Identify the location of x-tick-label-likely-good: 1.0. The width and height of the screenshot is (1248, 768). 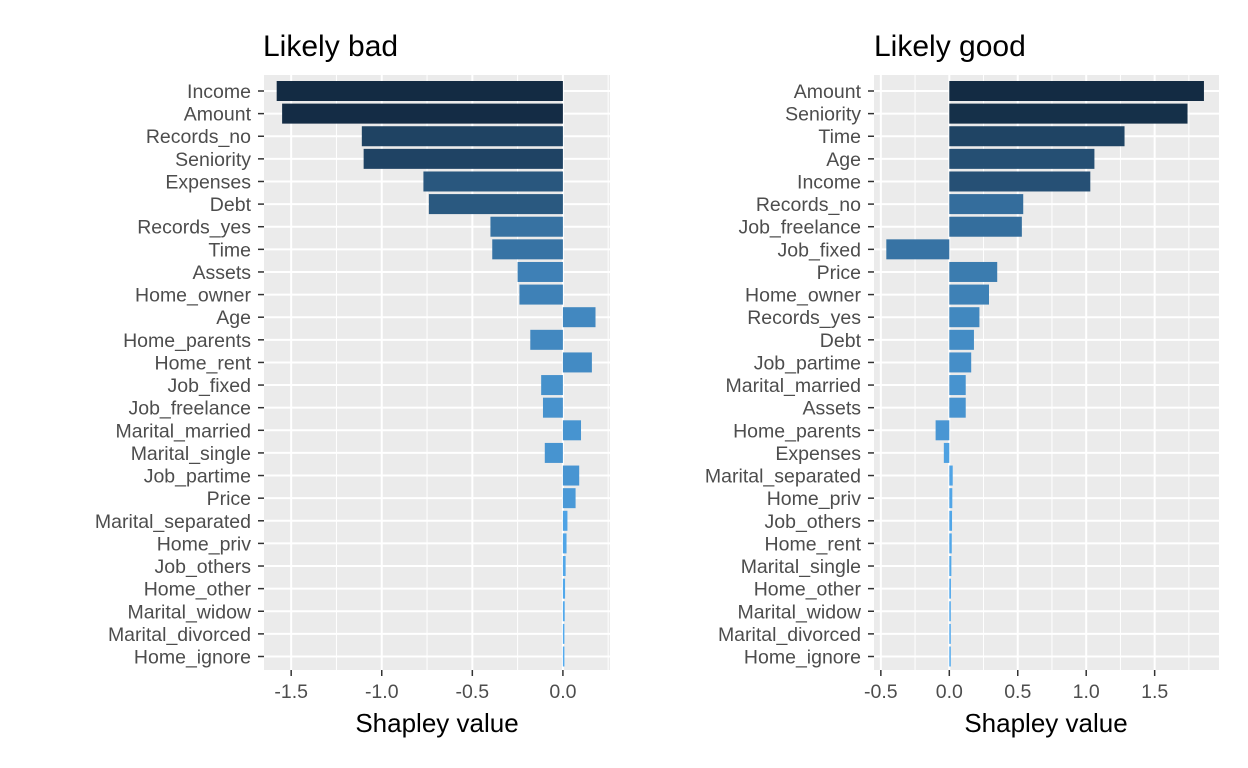
(1086, 692).